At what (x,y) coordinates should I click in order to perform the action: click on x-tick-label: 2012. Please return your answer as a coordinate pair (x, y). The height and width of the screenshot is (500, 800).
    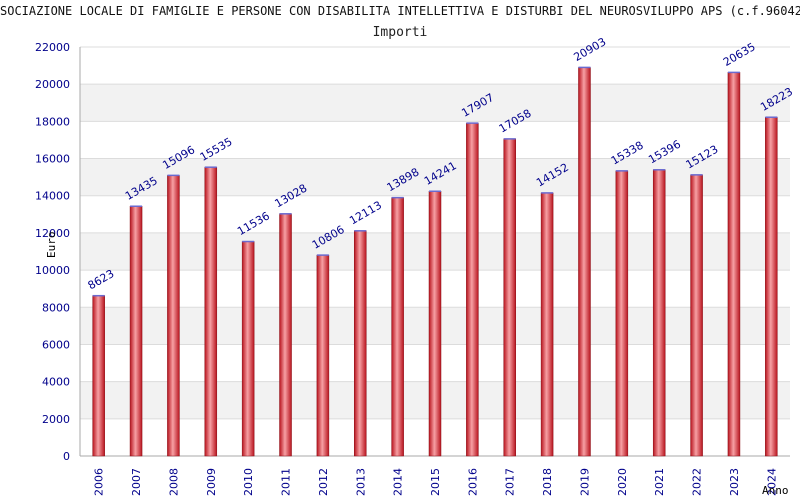
    Looking at the image, I should click on (323, 482).